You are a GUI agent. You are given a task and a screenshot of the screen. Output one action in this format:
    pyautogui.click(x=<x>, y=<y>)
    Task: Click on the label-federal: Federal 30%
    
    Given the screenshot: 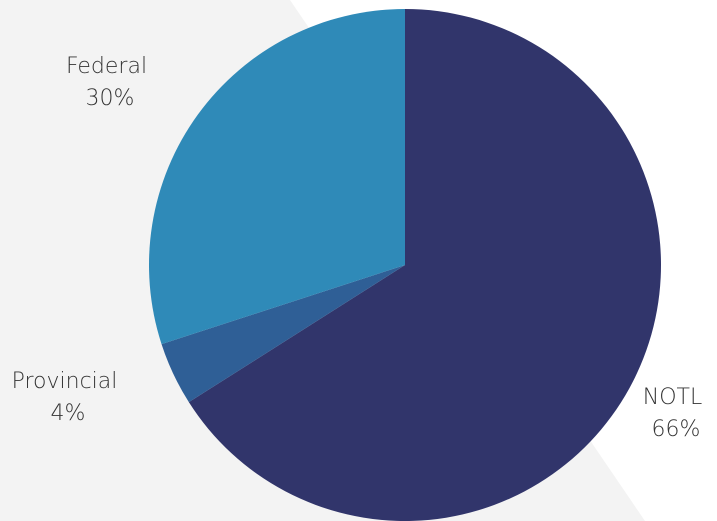 What is the action you would take?
    pyautogui.click(x=110, y=82)
    